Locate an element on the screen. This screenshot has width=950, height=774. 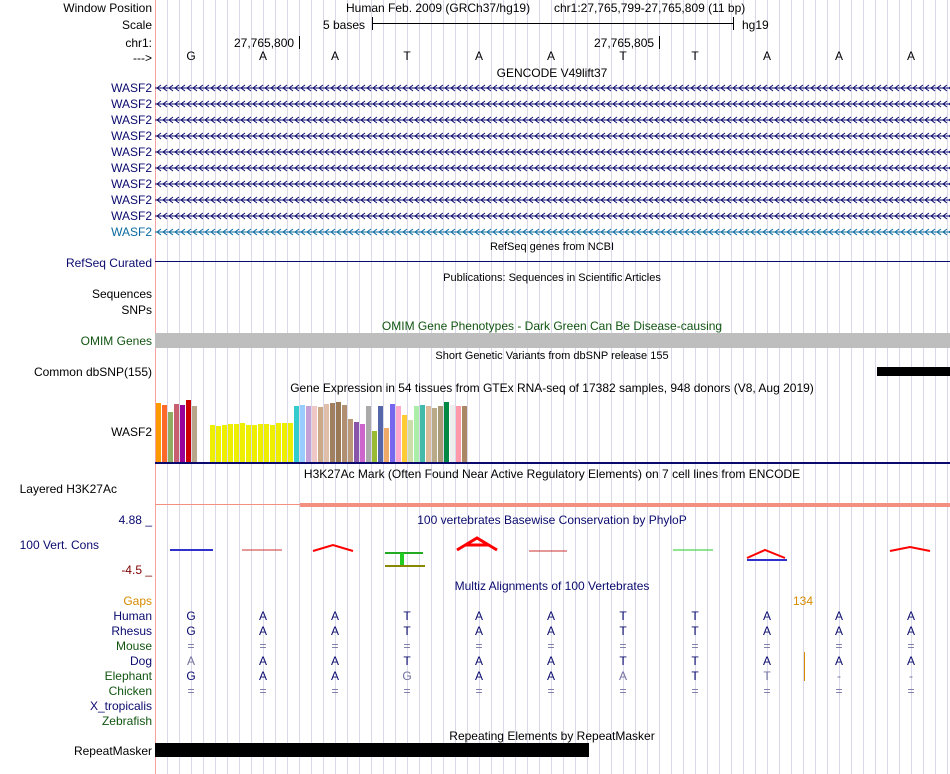
refseq-transcript-line is located at coordinates (552, 261).